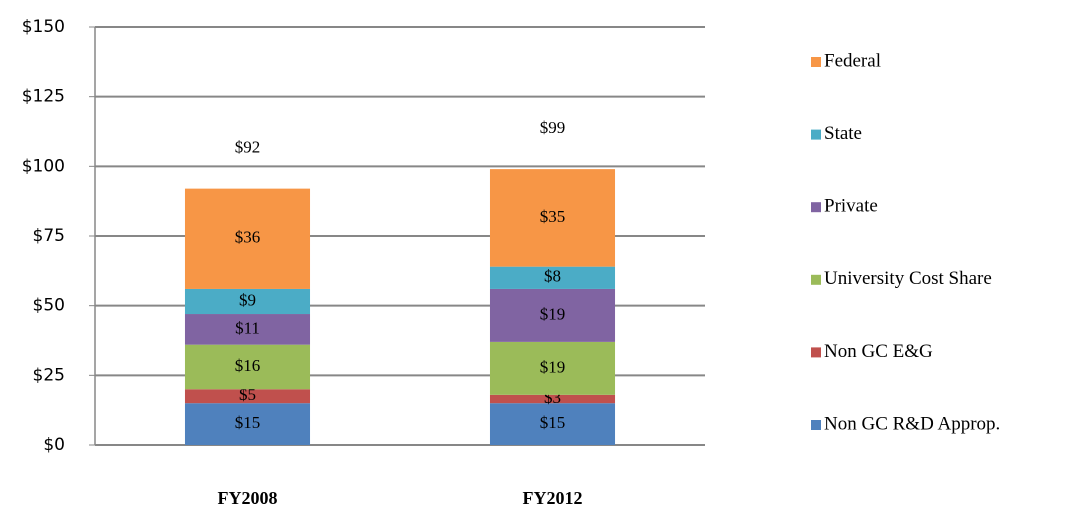 This screenshot has width=1066, height=514. Describe the element at coordinates (912, 423) in the screenshot. I see `legend-label: Non GC R&D Approp.` at that location.